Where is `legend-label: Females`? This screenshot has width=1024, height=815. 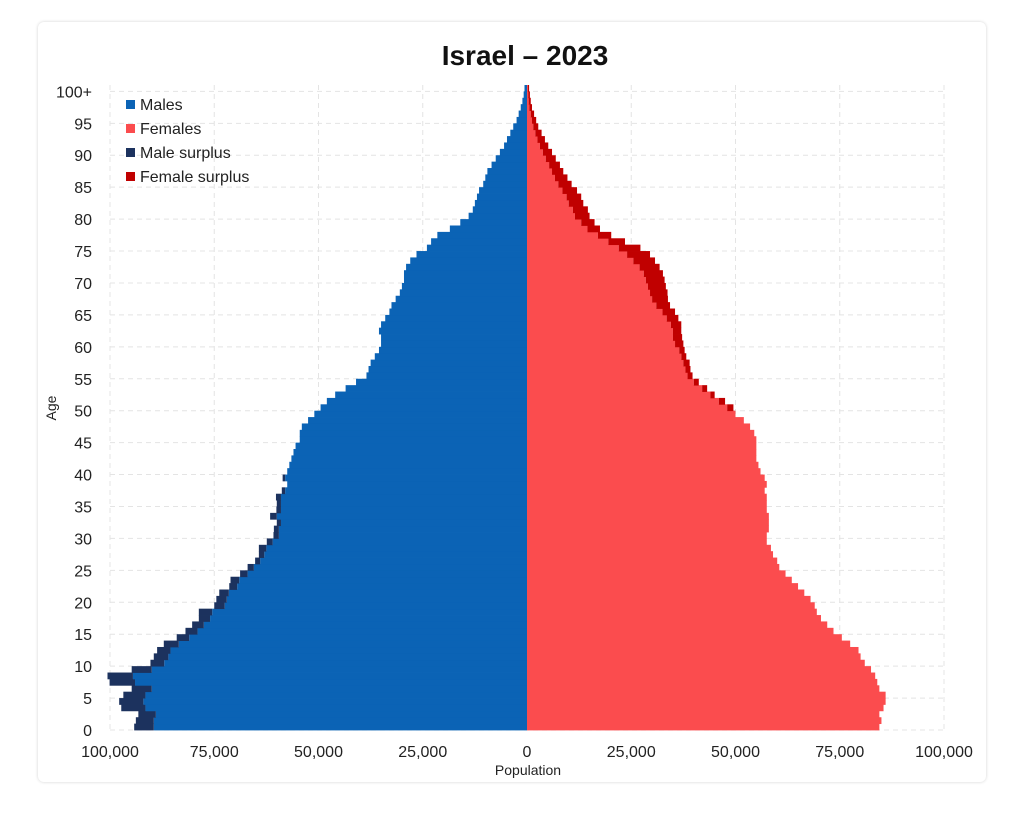
legend-label: Females is located at coordinates (170, 129).